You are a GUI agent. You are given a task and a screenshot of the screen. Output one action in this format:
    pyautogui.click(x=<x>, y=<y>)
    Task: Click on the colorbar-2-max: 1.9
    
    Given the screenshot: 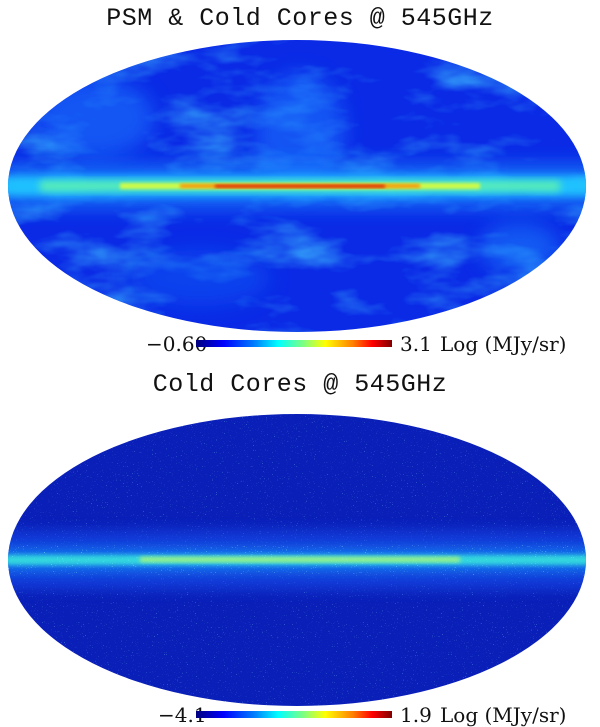 What is the action you would take?
    pyautogui.click(x=416, y=715)
    